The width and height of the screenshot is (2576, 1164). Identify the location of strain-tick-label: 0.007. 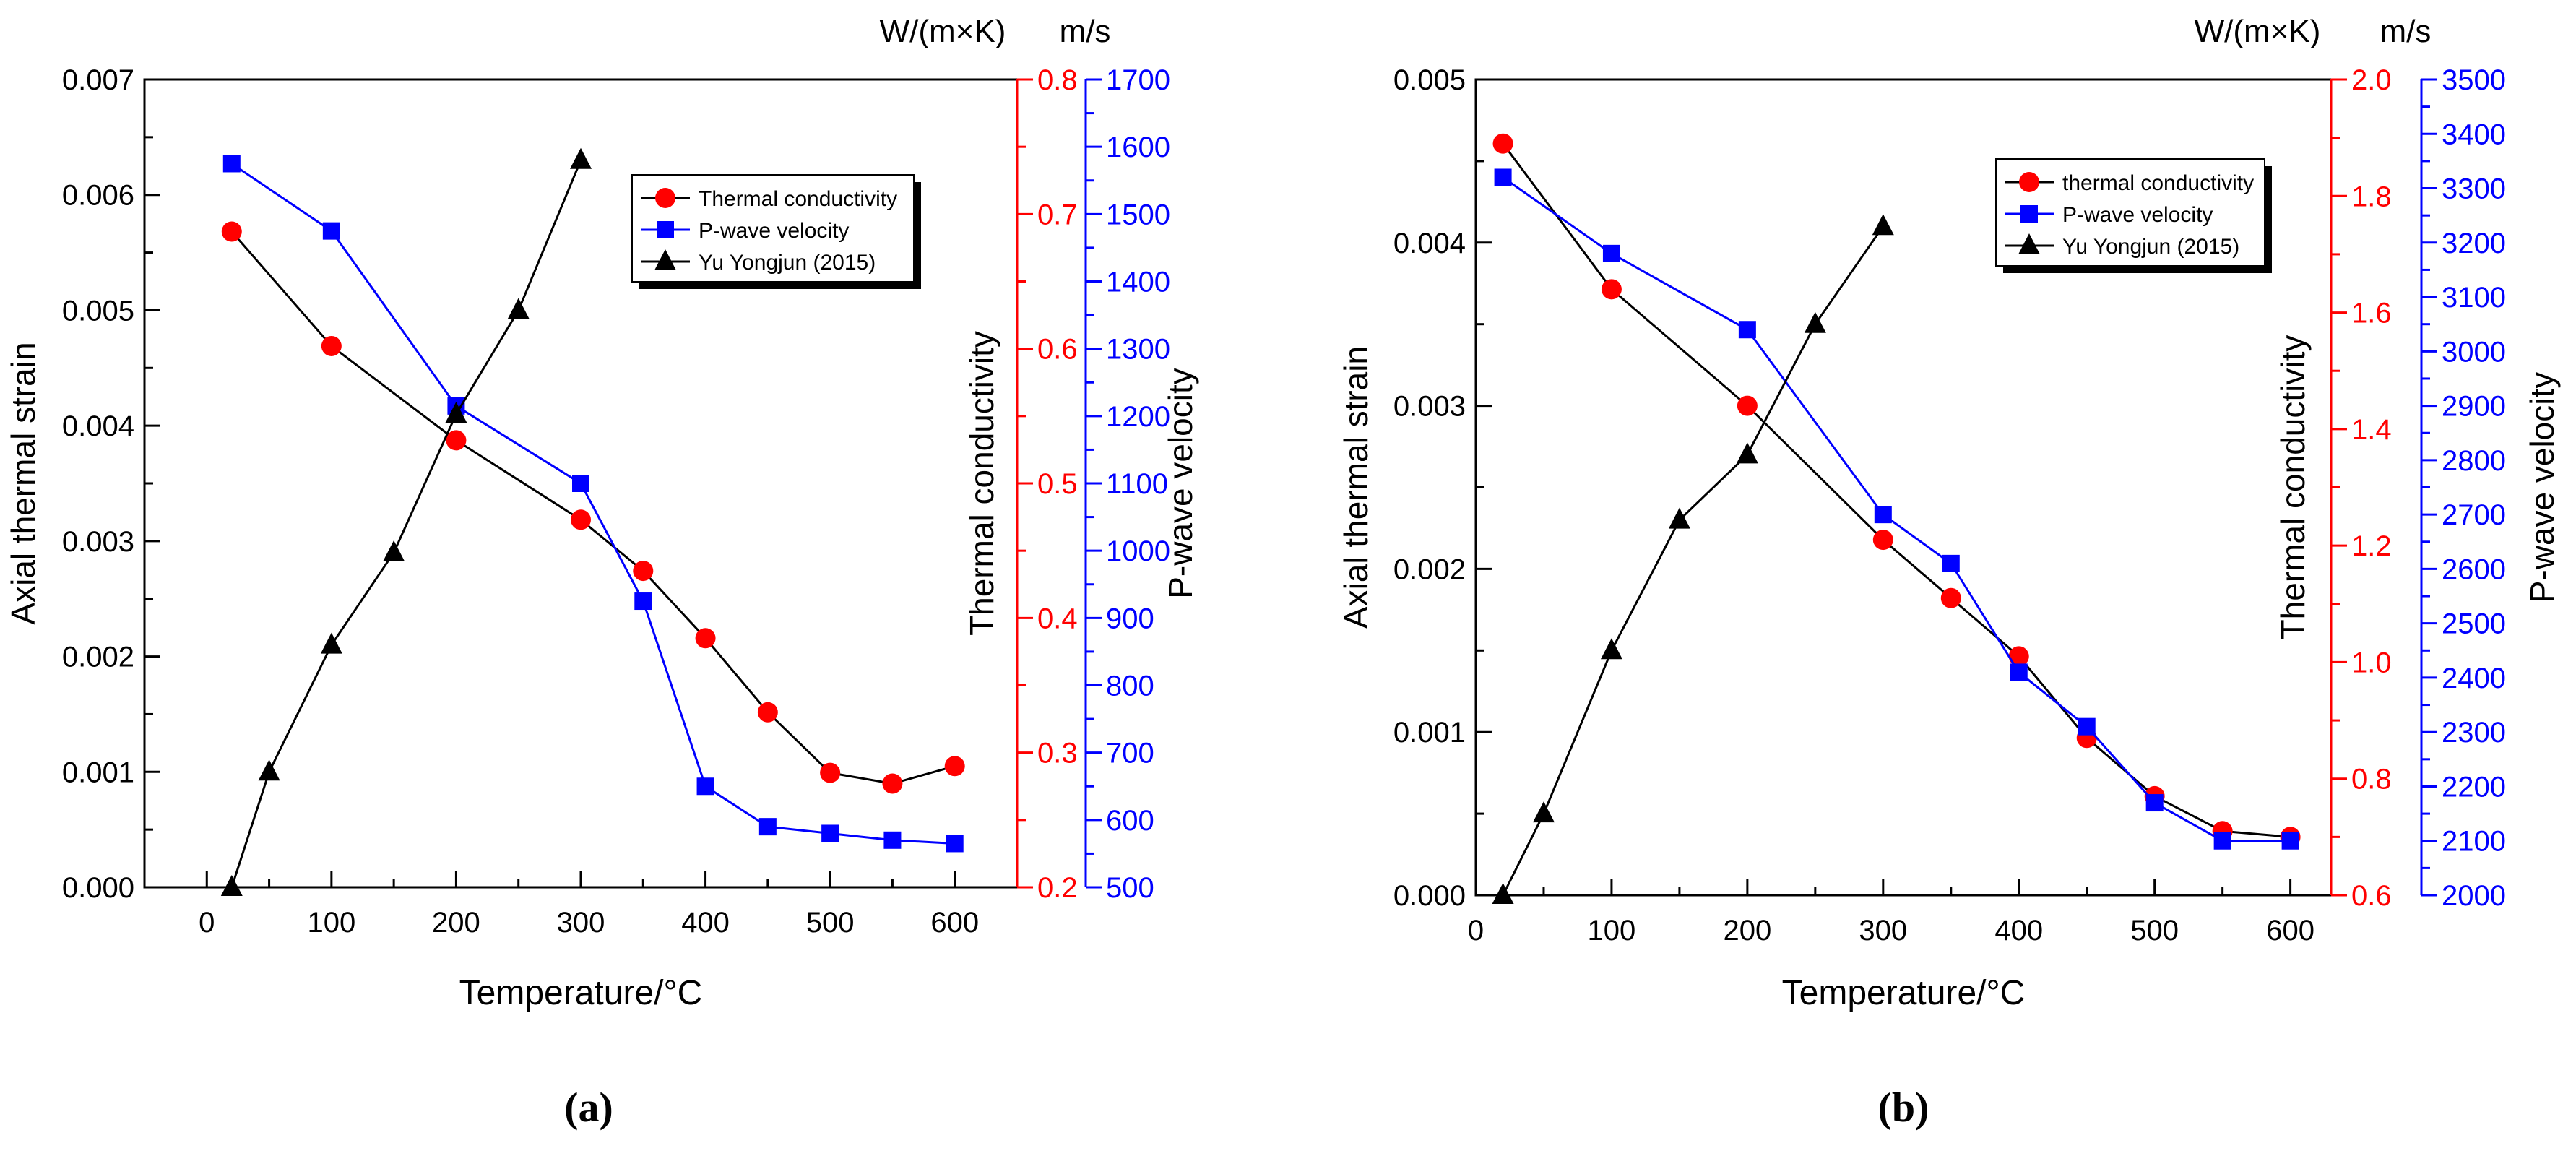
(98, 80).